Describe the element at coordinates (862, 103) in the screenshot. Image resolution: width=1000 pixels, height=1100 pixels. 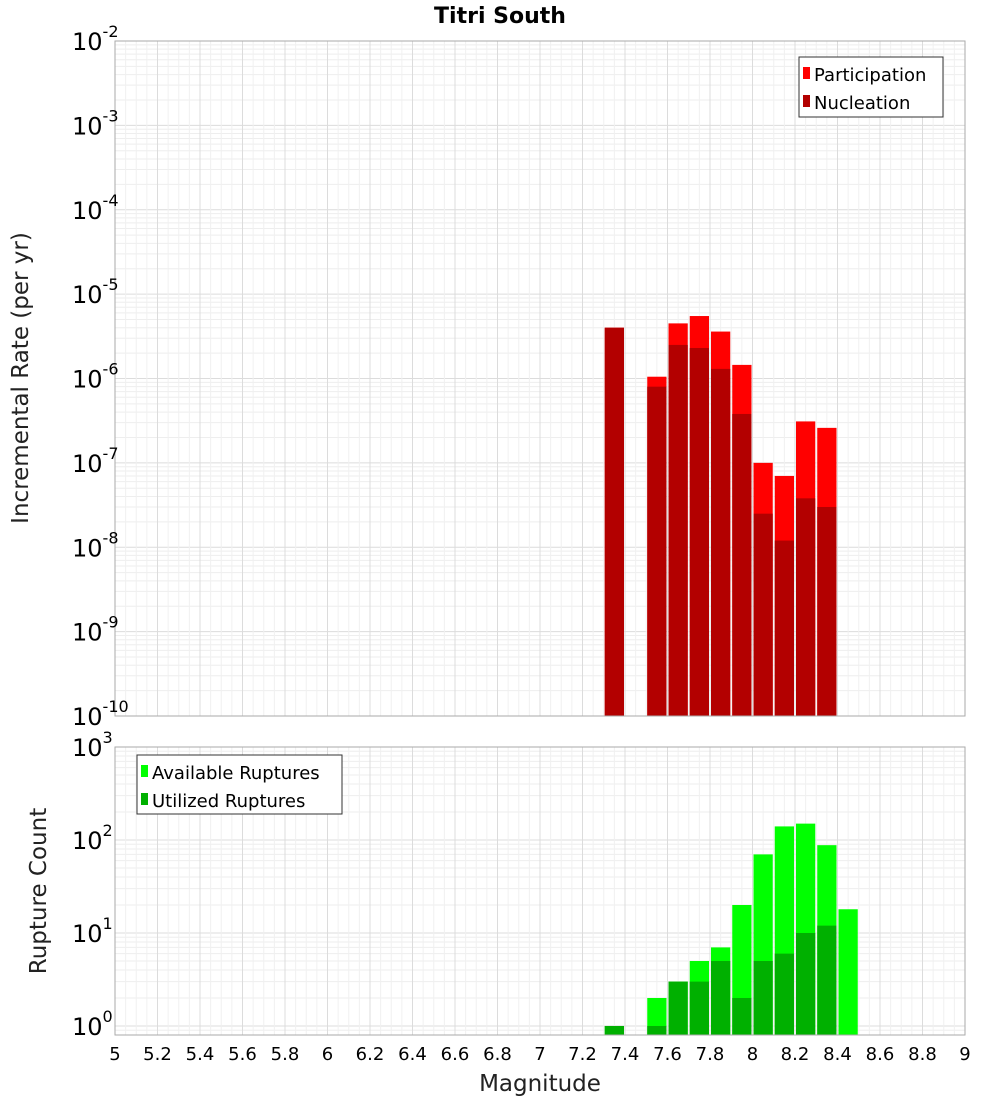
I see `legend-entry: Nucleation` at that location.